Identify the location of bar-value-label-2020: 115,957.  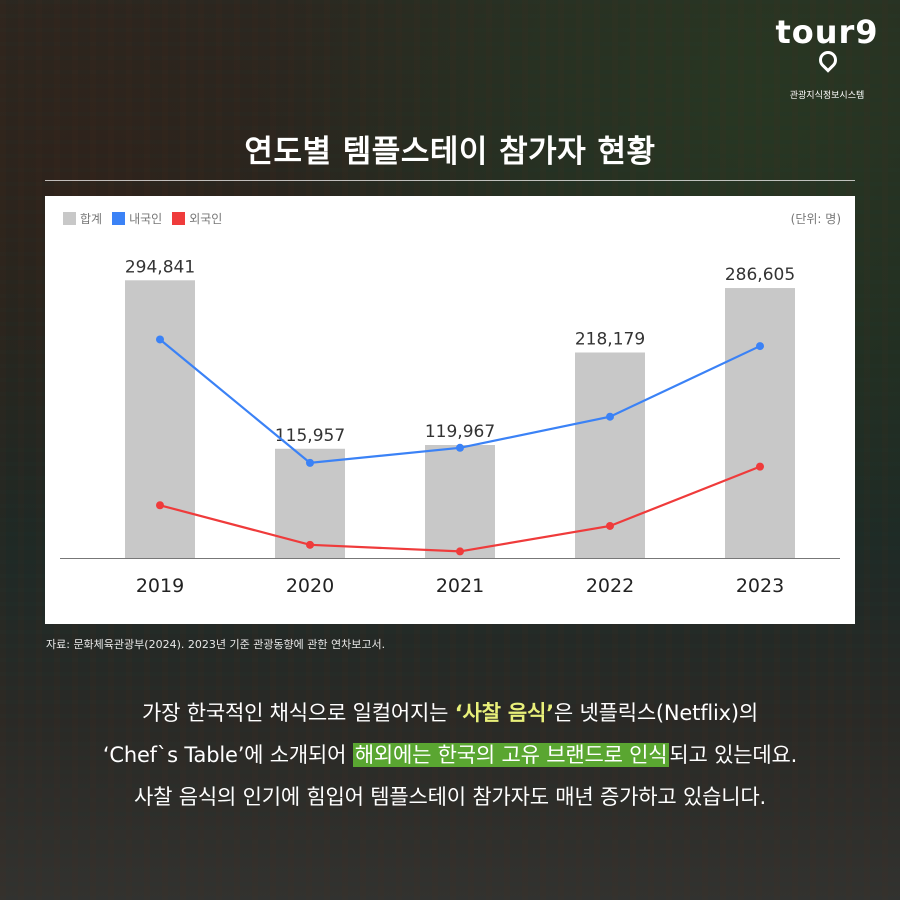
(310, 436).